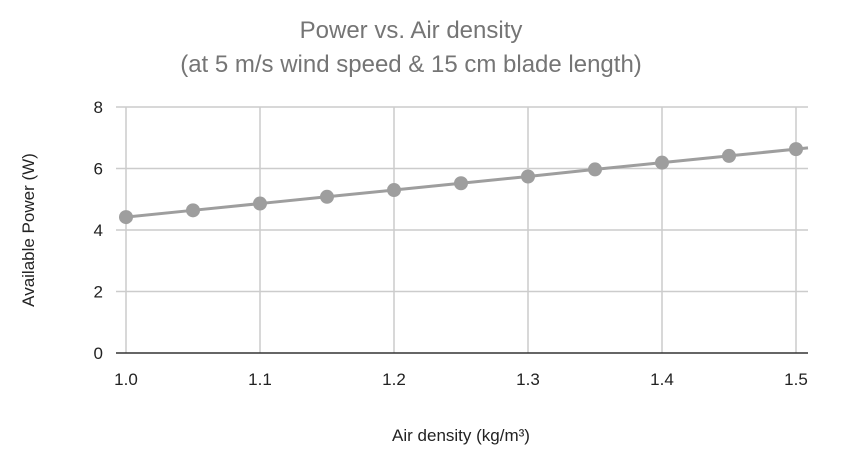 The height and width of the screenshot is (475, 868). Describe the element at coordinates (126, 379) in the screenshot. I see `x-tick-label: 1.0` at that location.